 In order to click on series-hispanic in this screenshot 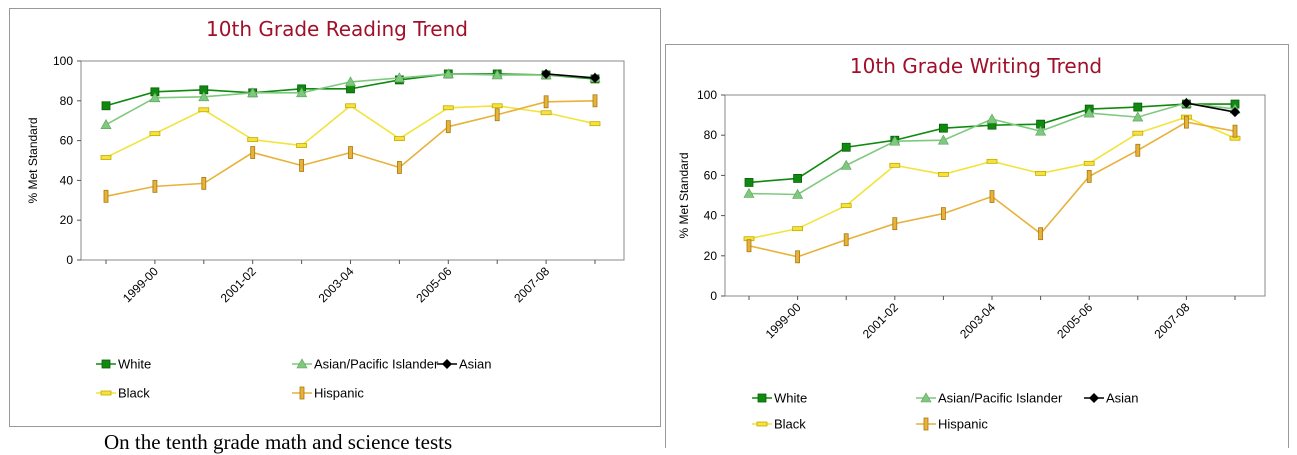, I will do `click(350, 148)`.